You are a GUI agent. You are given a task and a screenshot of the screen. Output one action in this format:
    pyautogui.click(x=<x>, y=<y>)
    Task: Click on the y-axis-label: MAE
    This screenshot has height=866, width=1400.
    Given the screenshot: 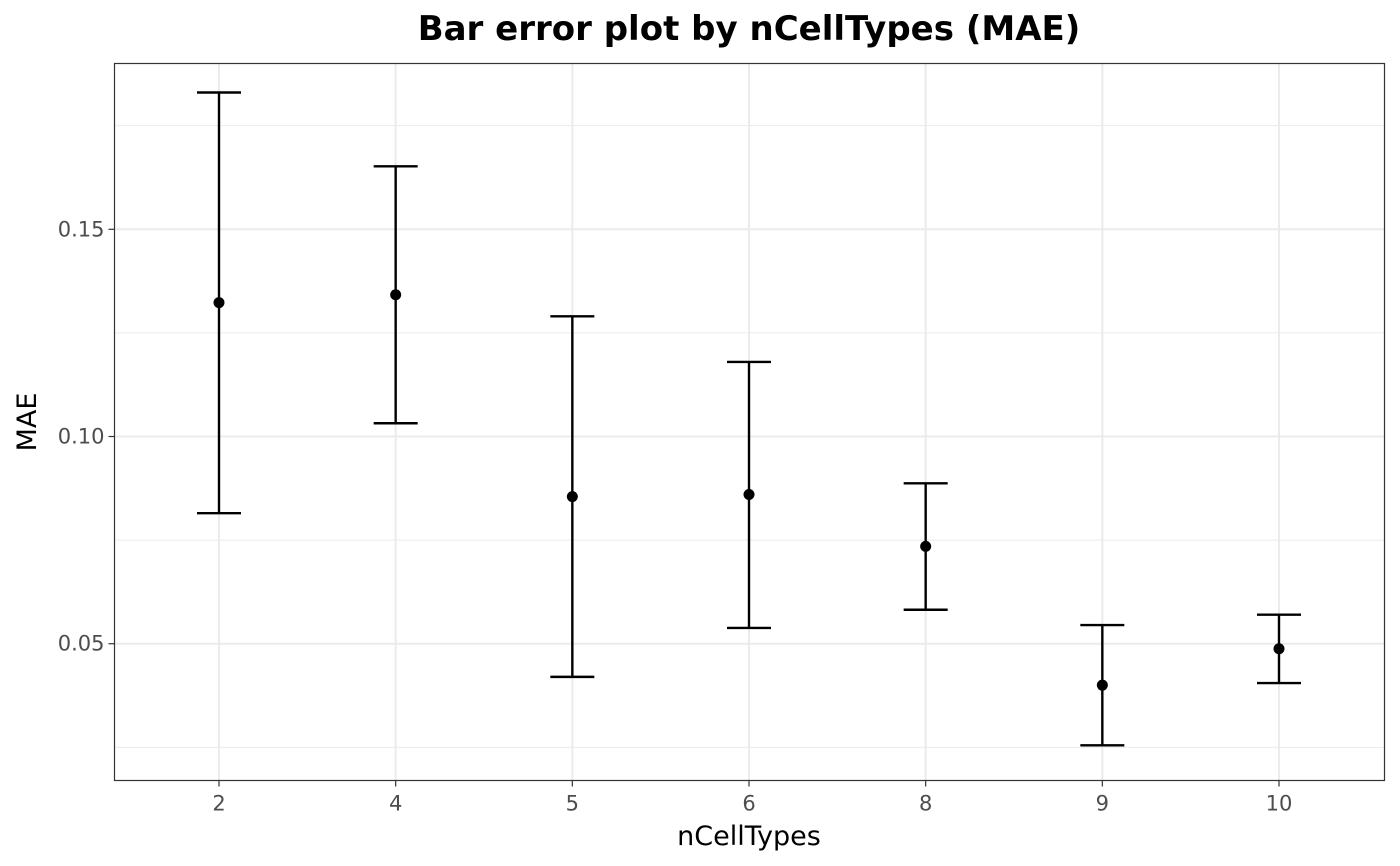 What is the action you would take?
    pyautogui.click(x=27, y=422)
    